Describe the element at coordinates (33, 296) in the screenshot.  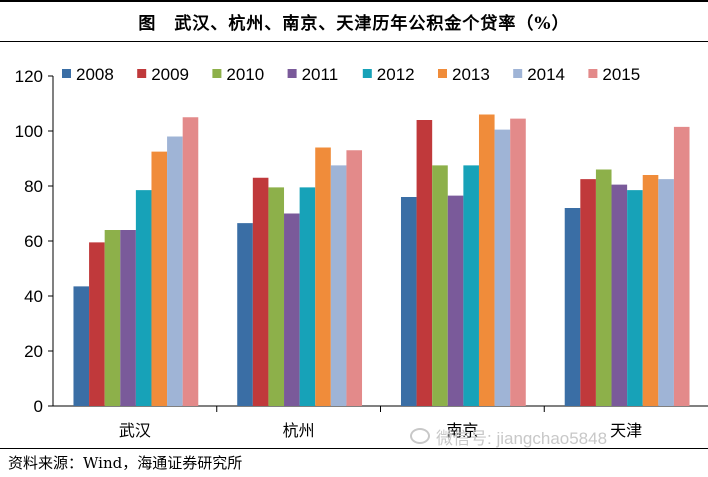
I see `y-tick-label: 40` at that location.